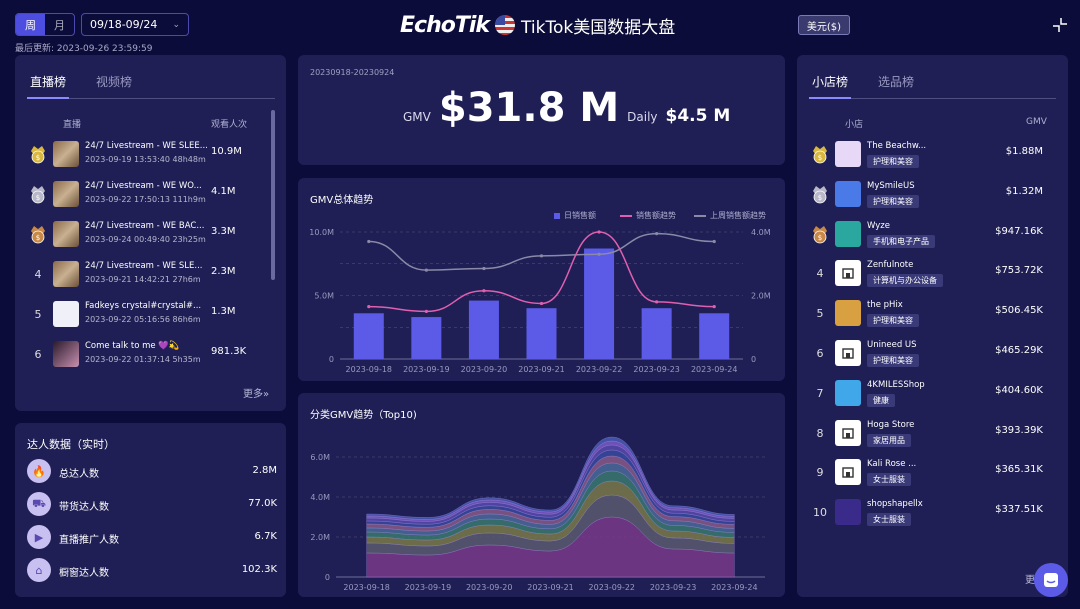  I want to click on y2-tick-label: 2.0M, so click(761, 296).